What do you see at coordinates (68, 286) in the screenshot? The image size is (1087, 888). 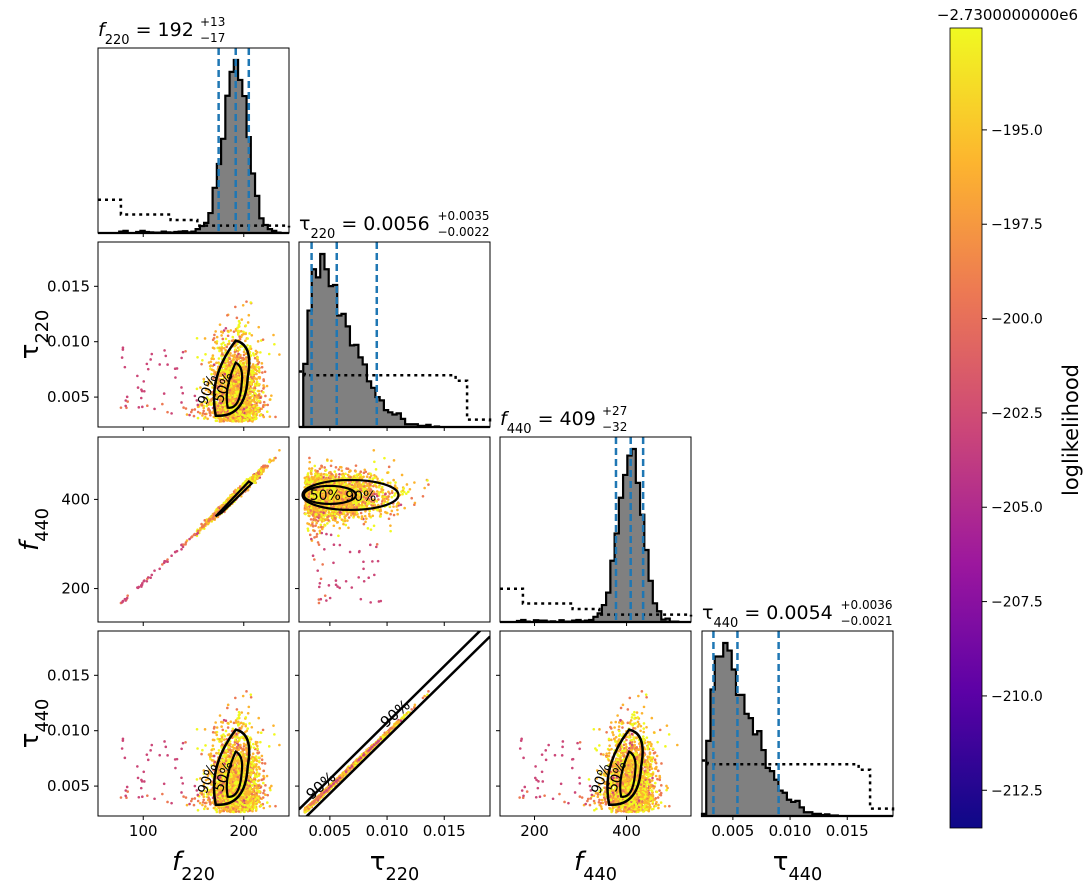 I see `y-tick-label-tau220-2: 0.015` at bounding box center [68, 286].